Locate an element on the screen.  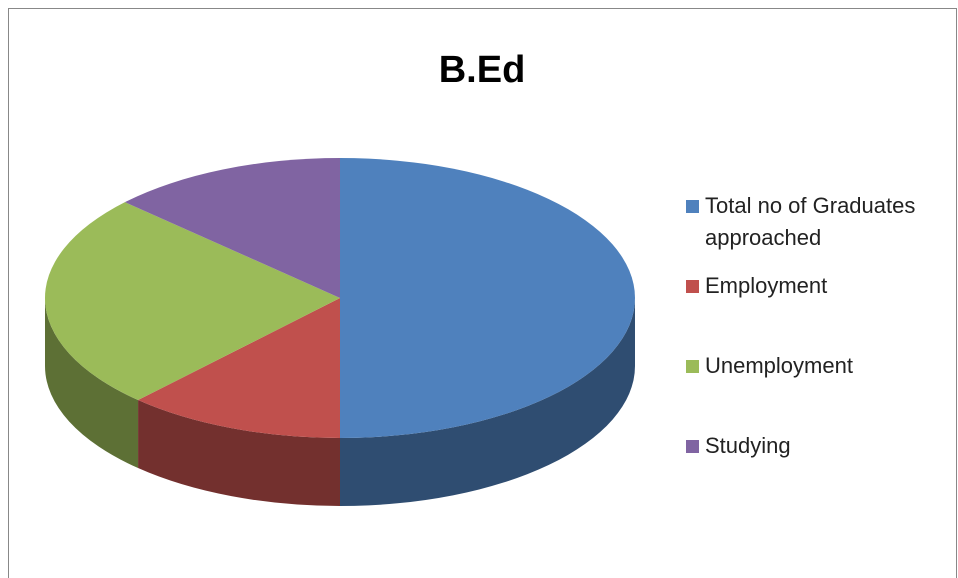
legend-entry: Unemployment is located at coordinates (818, 366).